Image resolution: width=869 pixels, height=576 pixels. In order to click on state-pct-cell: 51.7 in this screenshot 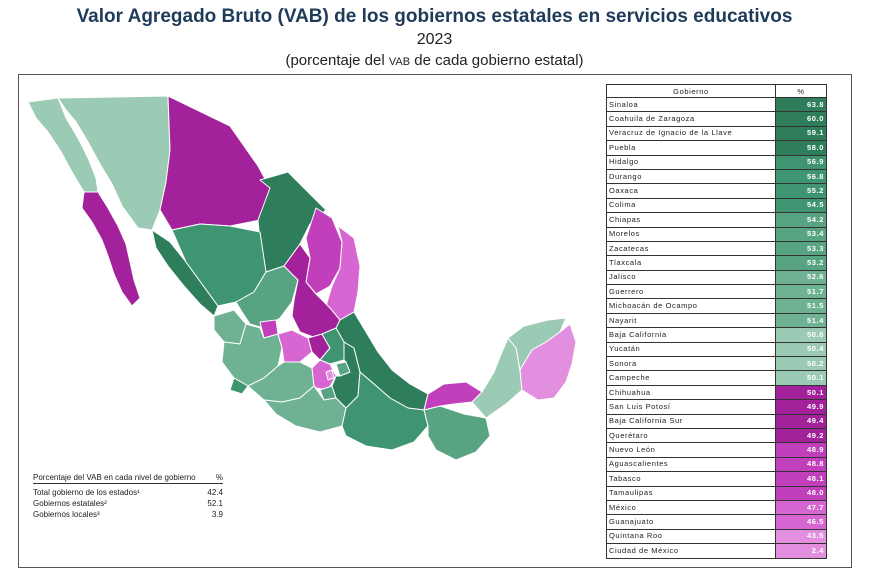, I will do `click(801, 292)`.